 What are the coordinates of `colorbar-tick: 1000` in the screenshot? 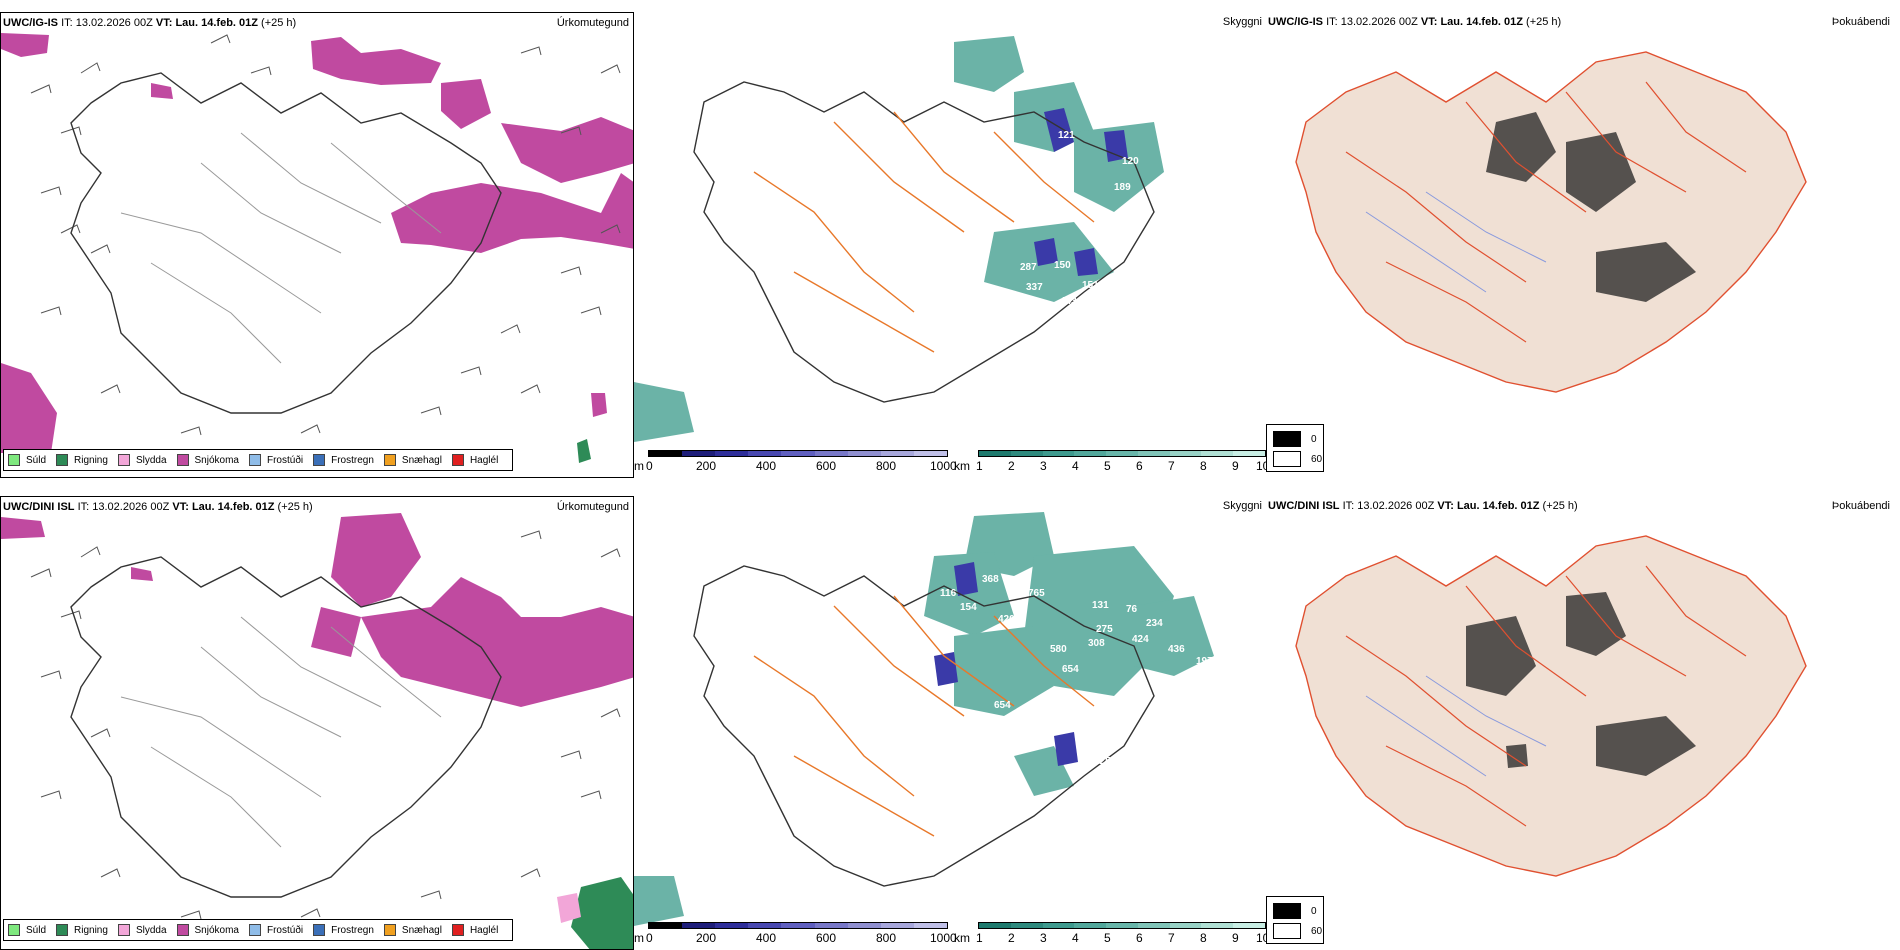 It's located at (943, 938).